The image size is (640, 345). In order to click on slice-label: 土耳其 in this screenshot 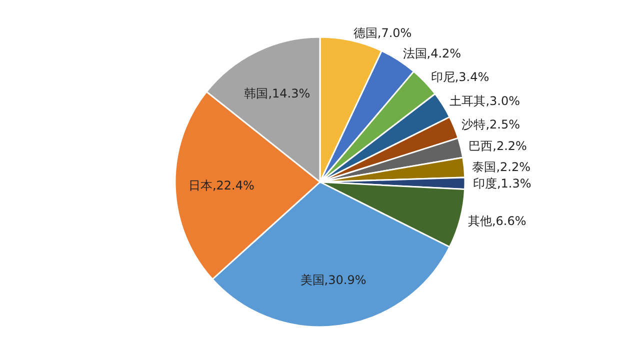, I will do `click(468, 101)`.